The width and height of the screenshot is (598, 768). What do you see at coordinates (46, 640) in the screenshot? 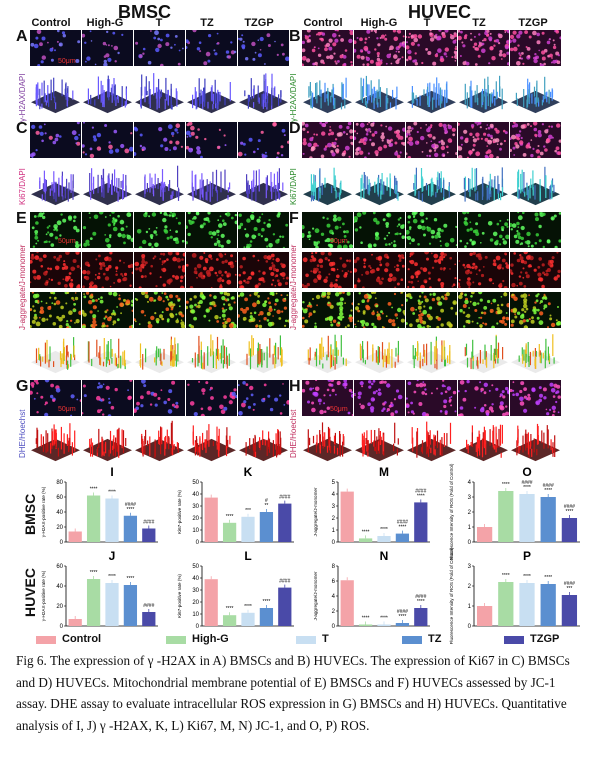
I see `legend-swatch-control` at bounding box center [46, 640].